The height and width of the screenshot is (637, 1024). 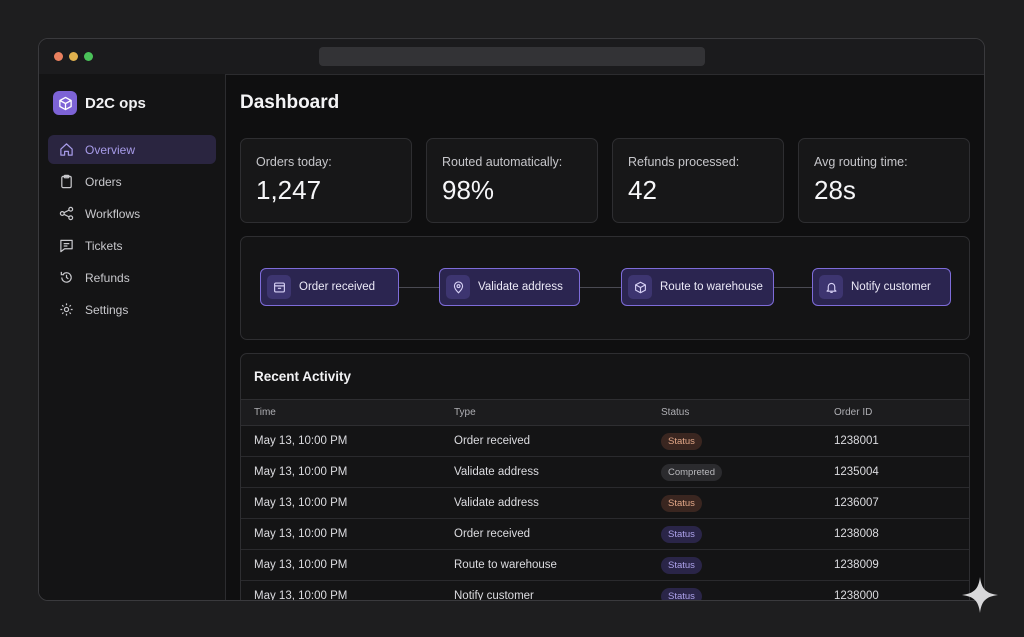 I want to click on map-pin-icon, so click(x=458, y=287).